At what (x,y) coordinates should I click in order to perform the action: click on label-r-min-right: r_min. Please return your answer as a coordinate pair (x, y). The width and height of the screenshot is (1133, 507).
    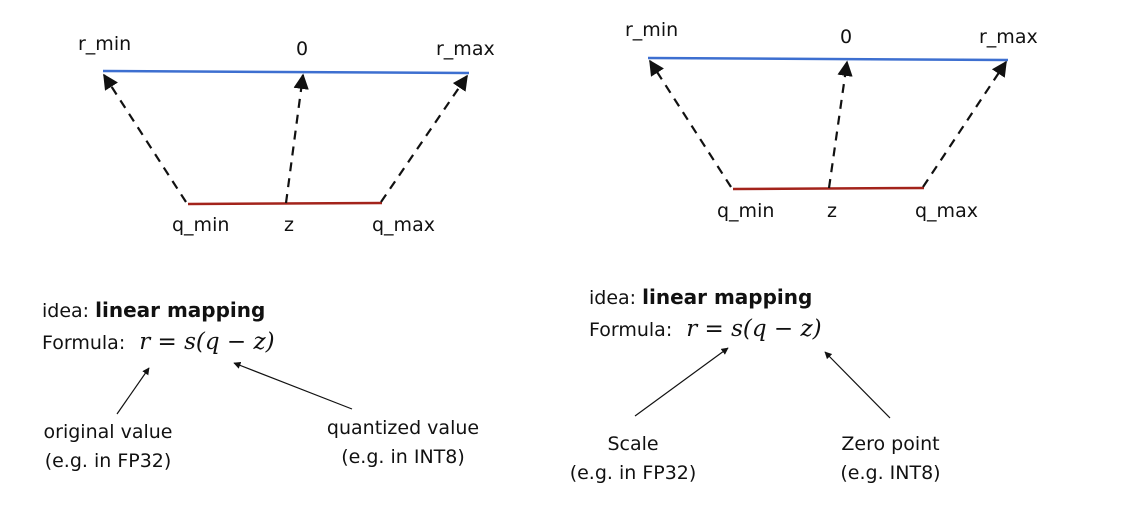
    Looking at the image, I should click on (652, 30).